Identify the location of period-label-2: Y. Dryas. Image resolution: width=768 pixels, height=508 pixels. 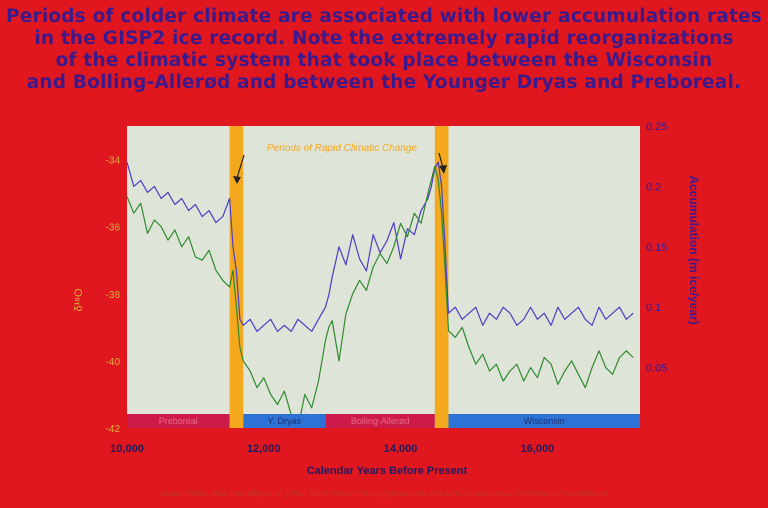
(285, 421).